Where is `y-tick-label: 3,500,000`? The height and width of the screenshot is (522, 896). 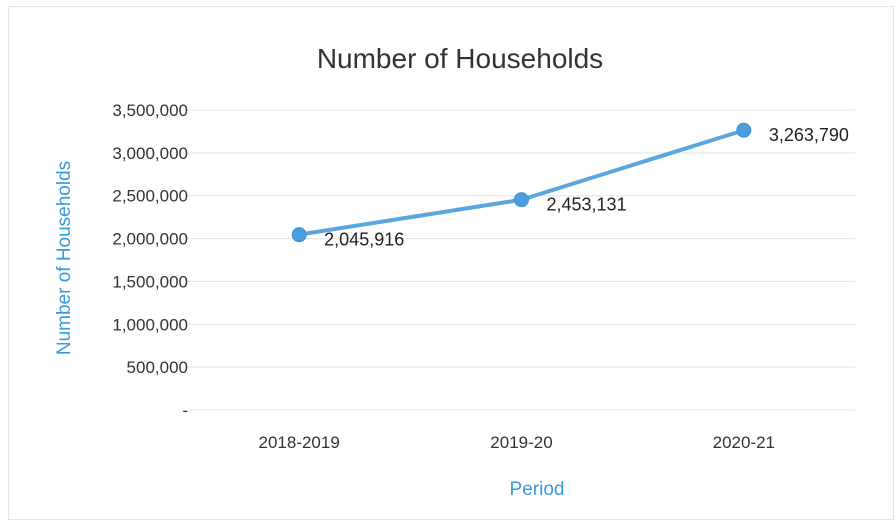
y-tick-label: 3,500,000 is located at coordinates (150, 110).